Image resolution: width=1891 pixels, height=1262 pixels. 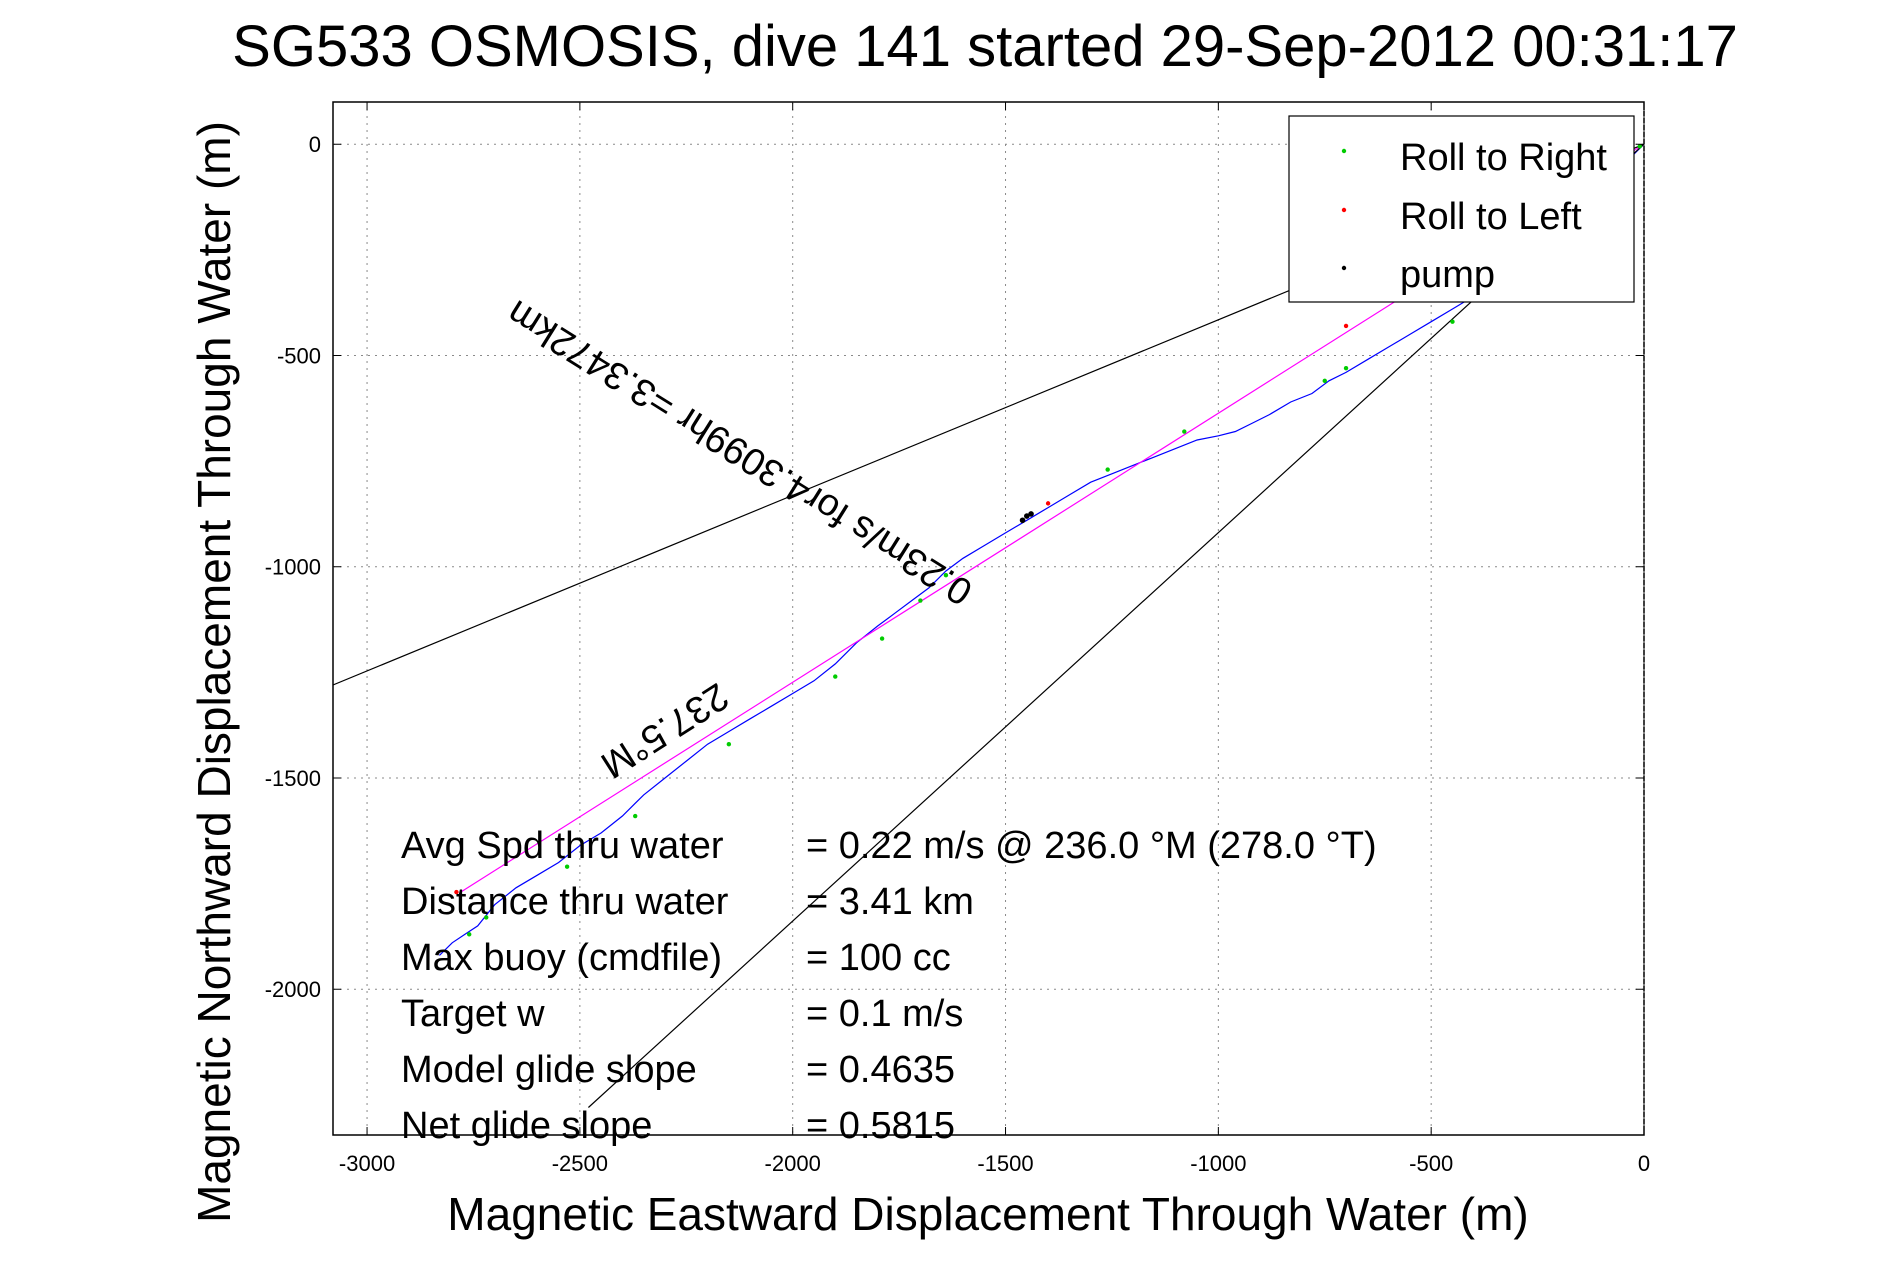 What do you see at coordinates (293, 778) in the screenshot?
I see `y-tick-label: -1500` at bounding box center [293, 778].